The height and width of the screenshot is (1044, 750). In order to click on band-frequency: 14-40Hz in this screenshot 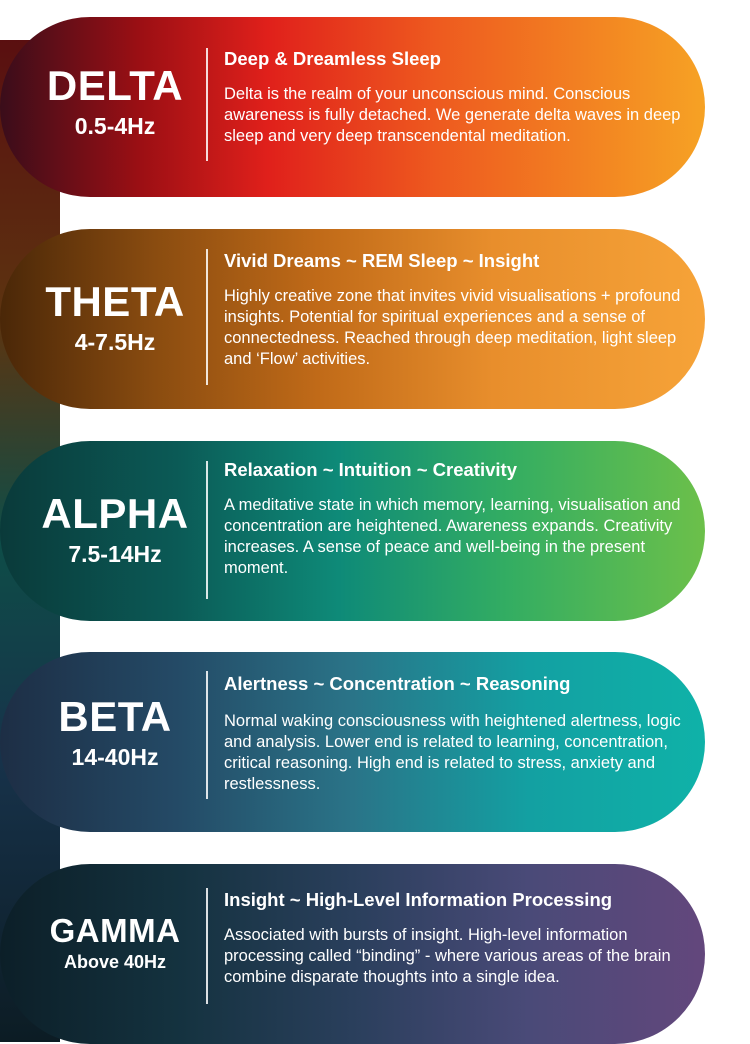, I will do `click(115, 757)`.